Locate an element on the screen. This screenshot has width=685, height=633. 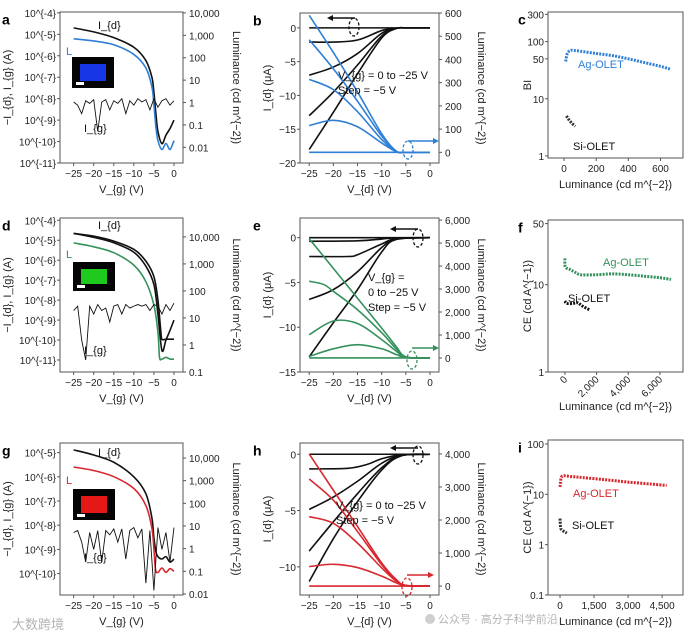
panel-letter: e is located at coordinates (257, 225).